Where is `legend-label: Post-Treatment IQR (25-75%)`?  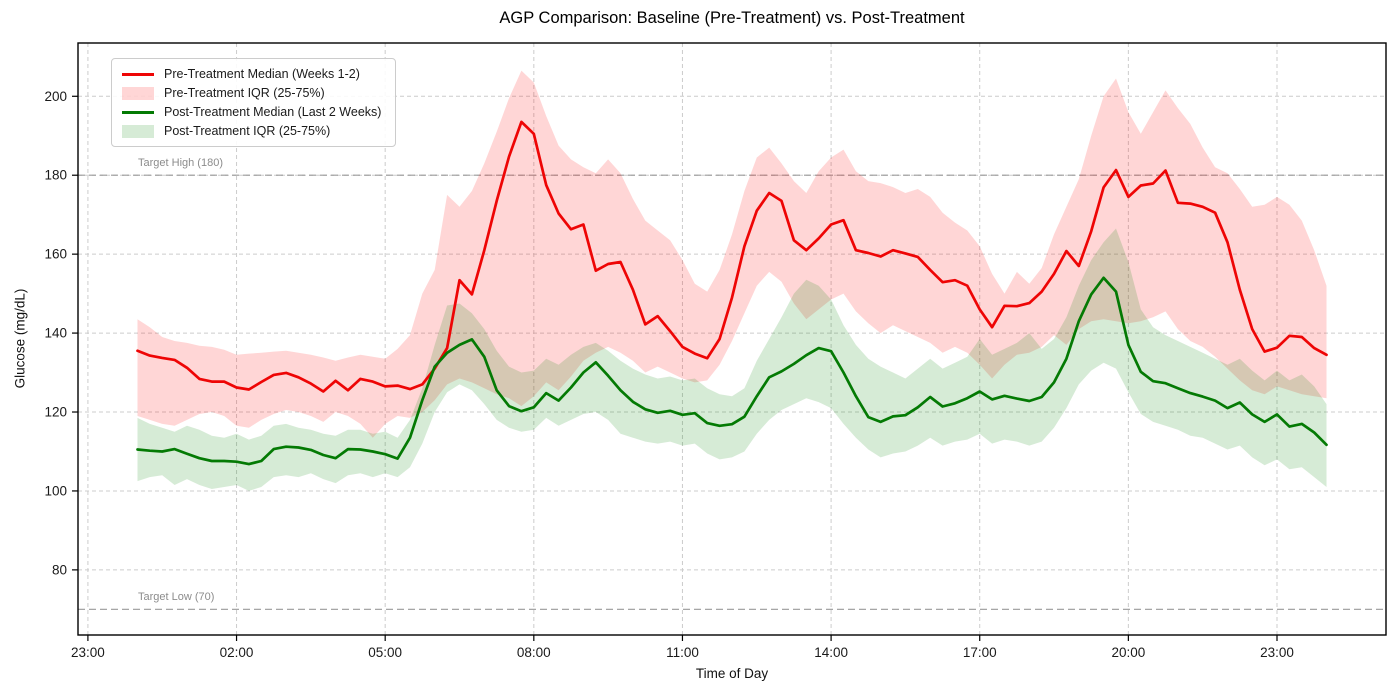
legend-label: Post-Treatment IQR (25-75%) is located at coordinates (247, 131).